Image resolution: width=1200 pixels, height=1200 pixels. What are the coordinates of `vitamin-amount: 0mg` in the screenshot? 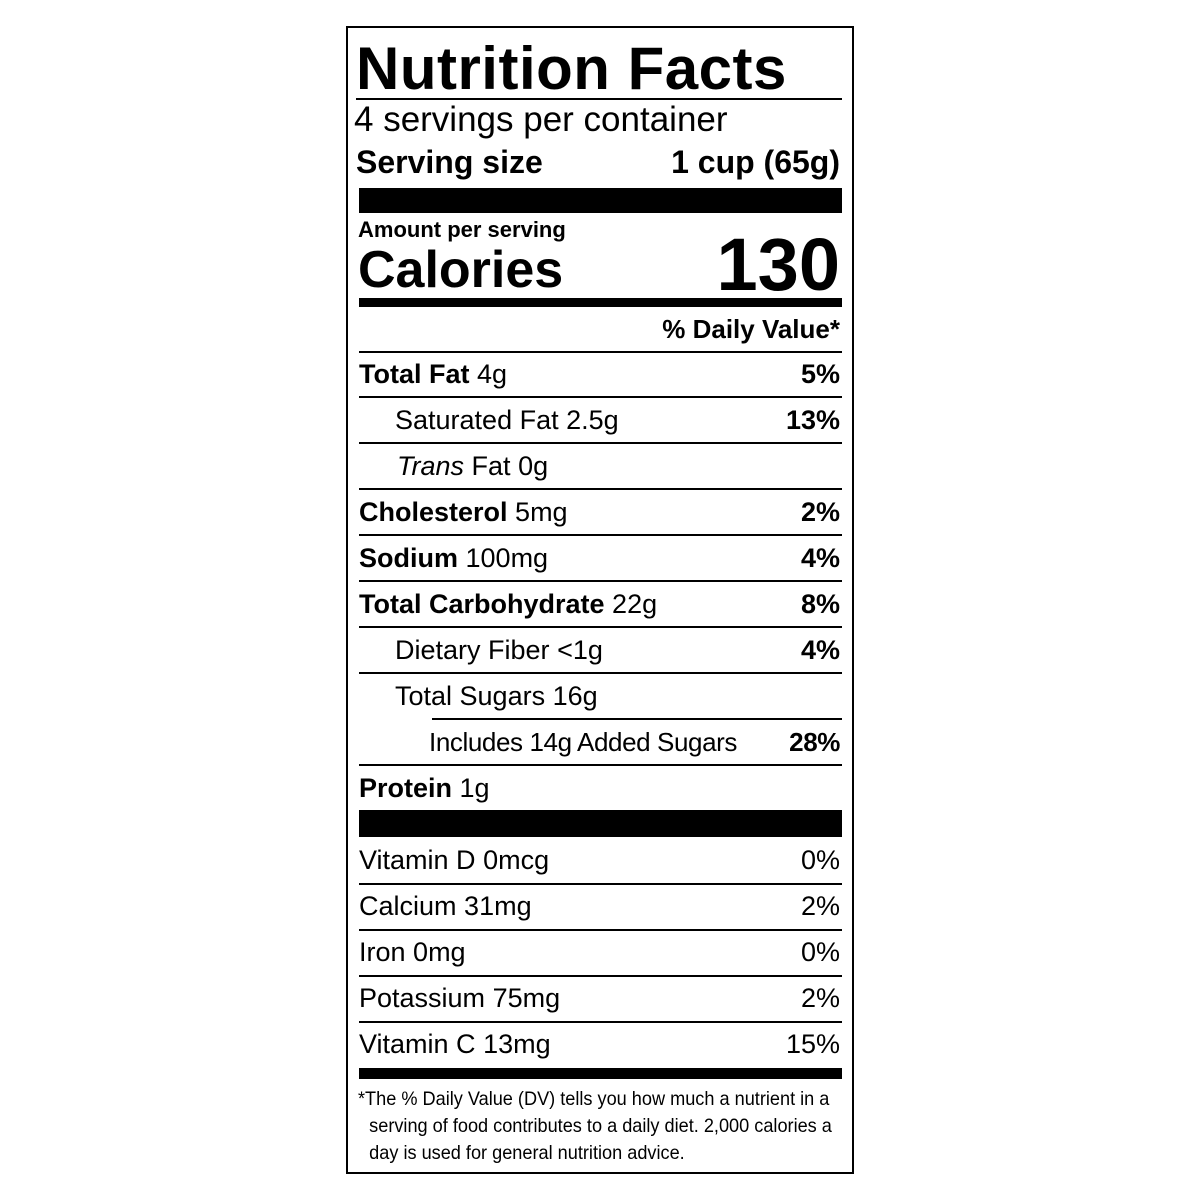 It's located at (439, 951).